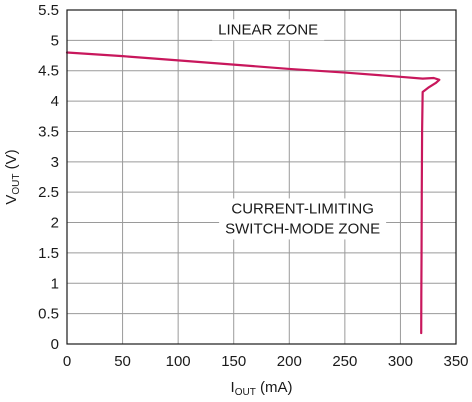 This screenshot has width=472, height=402. What do you see at coordinates (289, 361) in the screenshot?
I see `x-tick-label: 200` at bounding box center [289, 361].